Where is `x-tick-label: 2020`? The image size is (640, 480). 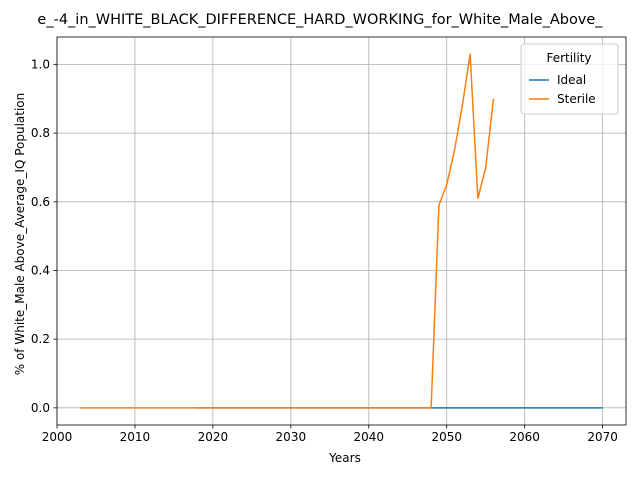
x-tick-label: 2020 is located at coordinates (213, 437).